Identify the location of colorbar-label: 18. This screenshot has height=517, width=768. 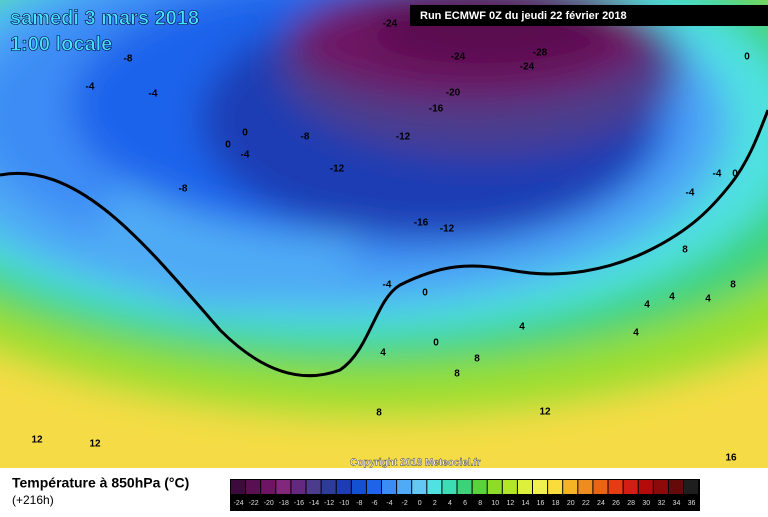
(556, 503).